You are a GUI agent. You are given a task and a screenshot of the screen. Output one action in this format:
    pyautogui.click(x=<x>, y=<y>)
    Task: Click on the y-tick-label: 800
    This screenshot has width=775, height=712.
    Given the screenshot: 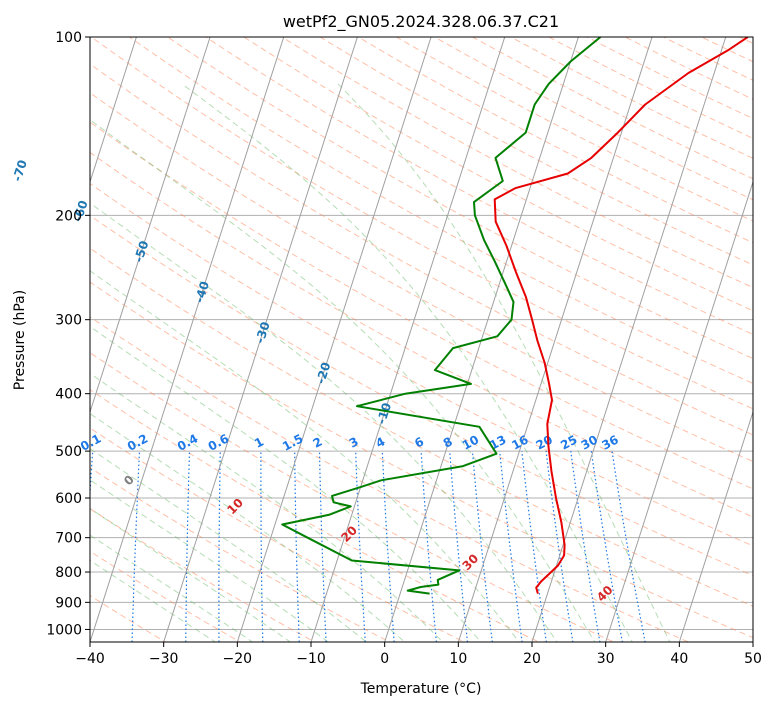 What is the action you would take?
    pyautogui.click(x=68, y=573)
    